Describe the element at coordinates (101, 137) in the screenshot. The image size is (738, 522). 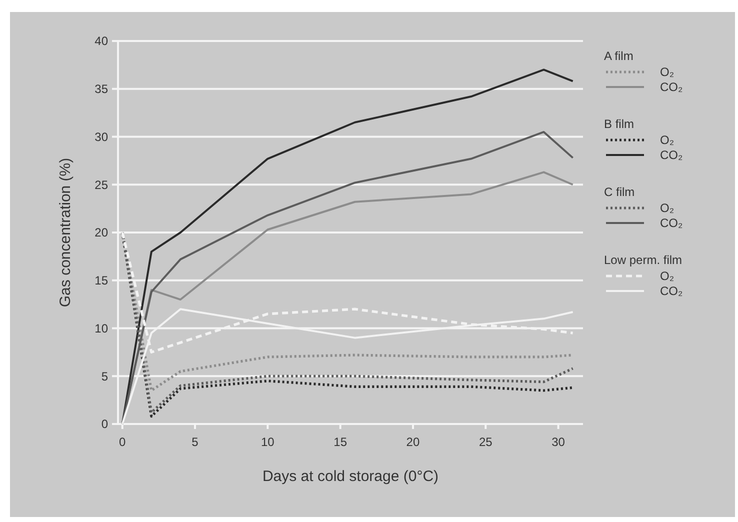
I see `y-tick-label: 30` at that location.